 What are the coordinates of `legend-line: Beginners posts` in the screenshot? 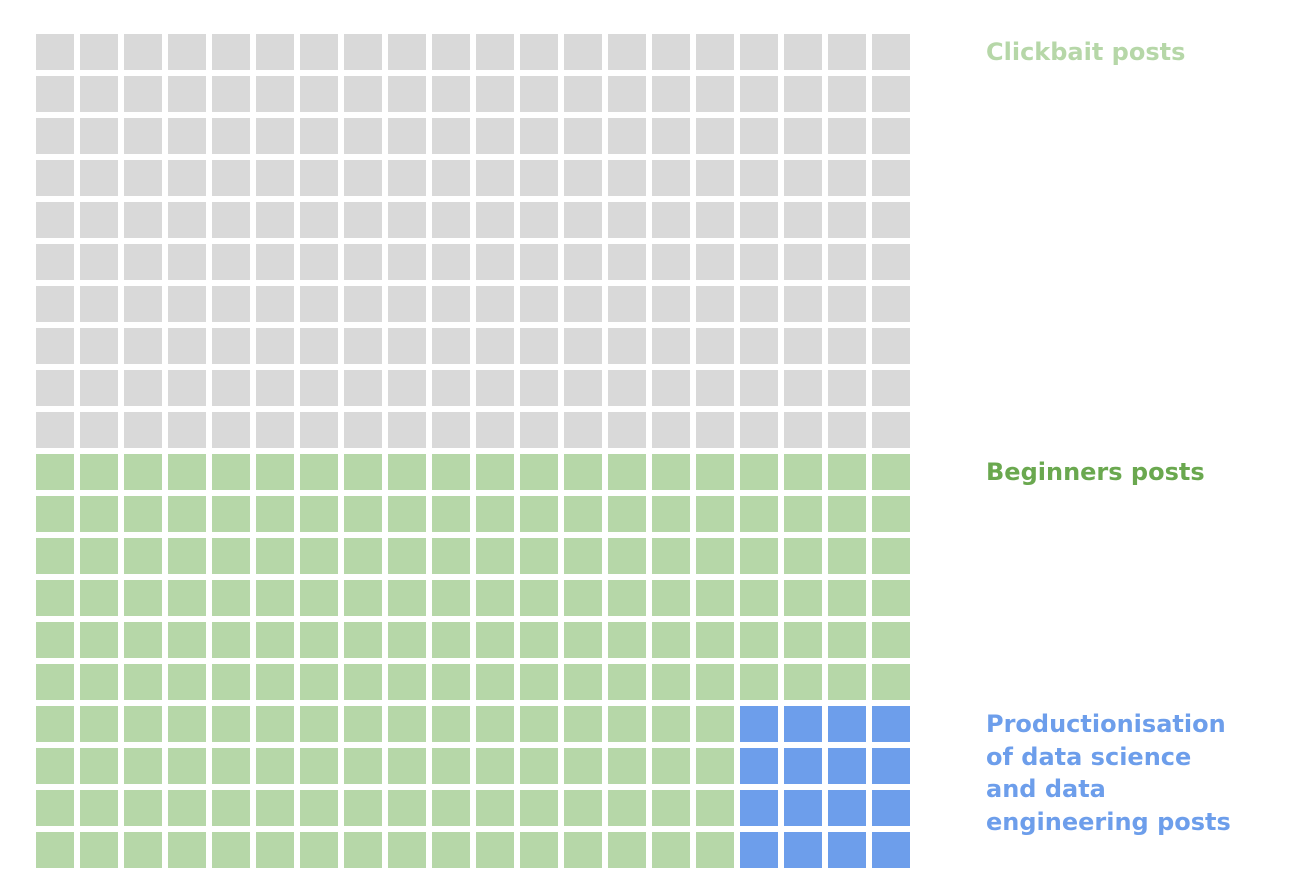 It's located at (1095, 472).